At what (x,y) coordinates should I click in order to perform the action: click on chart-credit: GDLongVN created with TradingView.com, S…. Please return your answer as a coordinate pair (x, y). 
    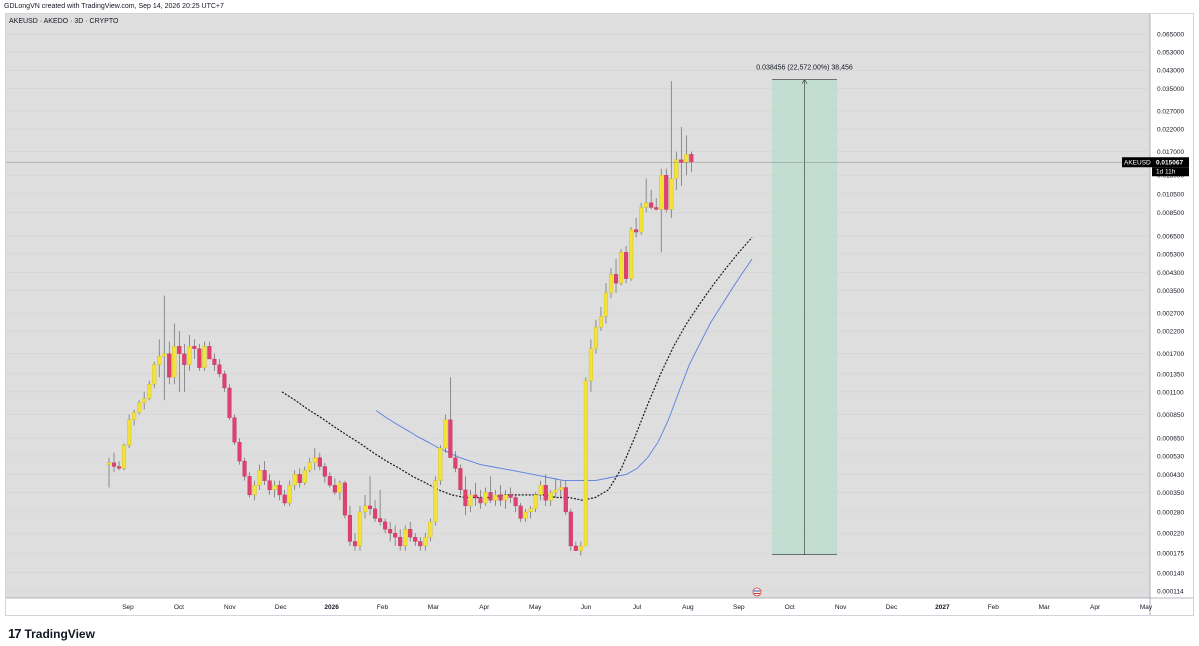
    Looking at the image, I should click on (114, 6).